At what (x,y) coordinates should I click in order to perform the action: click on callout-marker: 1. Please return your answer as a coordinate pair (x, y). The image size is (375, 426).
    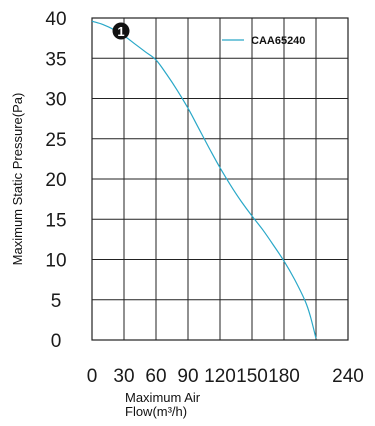
    Looking at the image, I should click on (121, 31).